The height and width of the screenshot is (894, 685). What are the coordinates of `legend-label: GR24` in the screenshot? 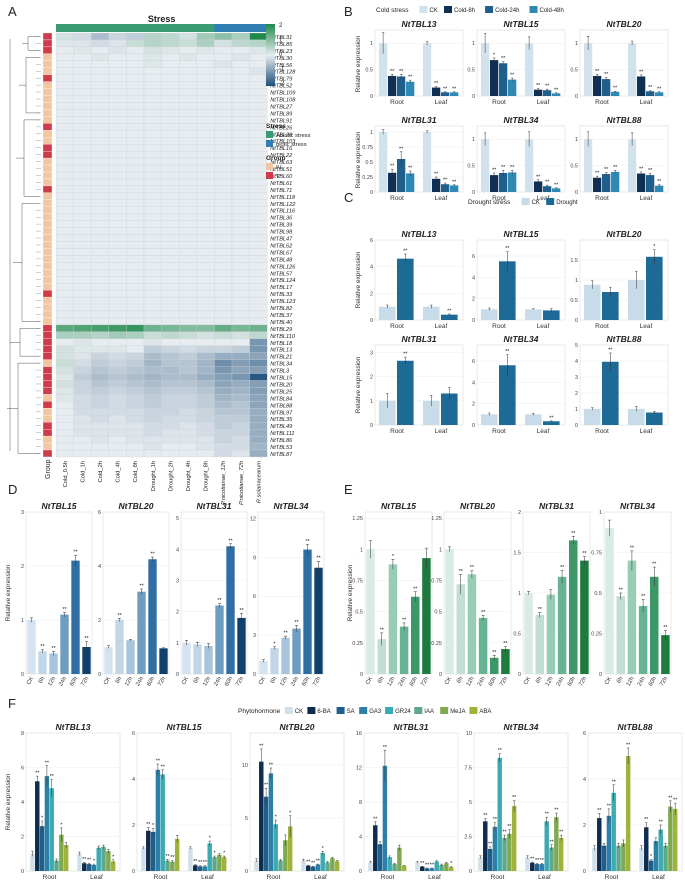 It's located at (403, 712).